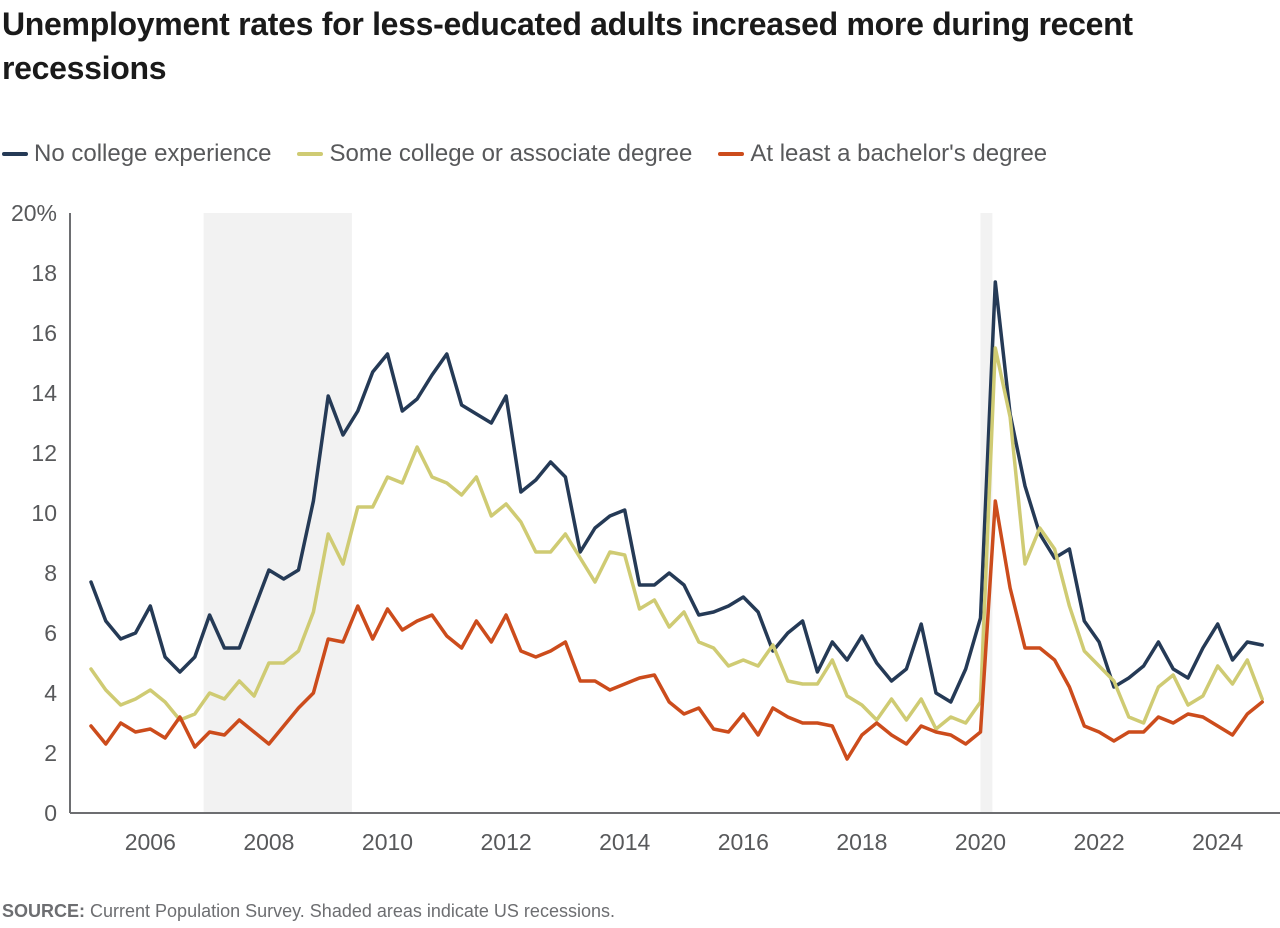 The width and height of the screenshot is (1280, 928). Describe the element at coordinates (980, 842) in the screenshot. I see `x-tick-label: 2020` at that location.